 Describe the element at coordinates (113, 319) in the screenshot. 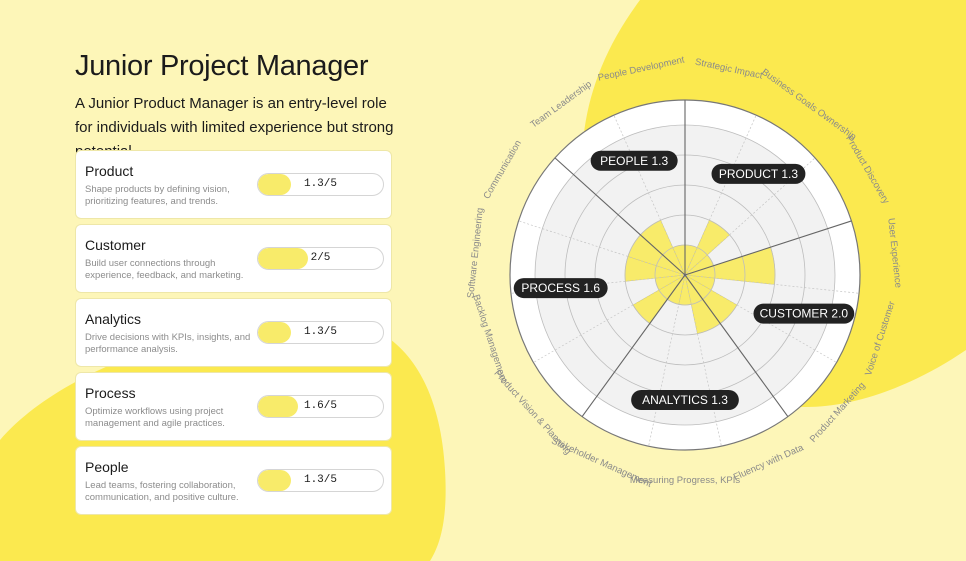

I see `card-title: Analytics` at that location.